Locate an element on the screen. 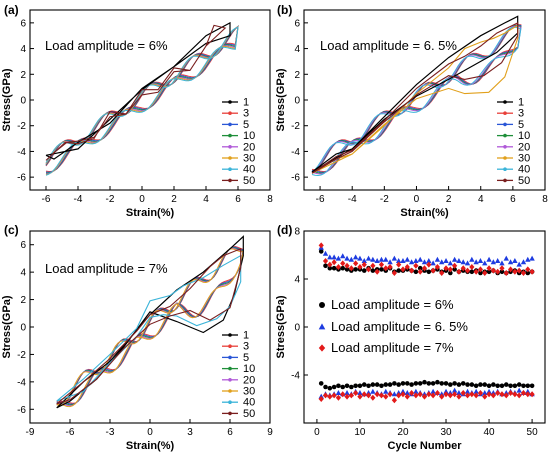 This screenshot has width=550, height=454. legend-label: 30 is located at coordinates (524, 159).